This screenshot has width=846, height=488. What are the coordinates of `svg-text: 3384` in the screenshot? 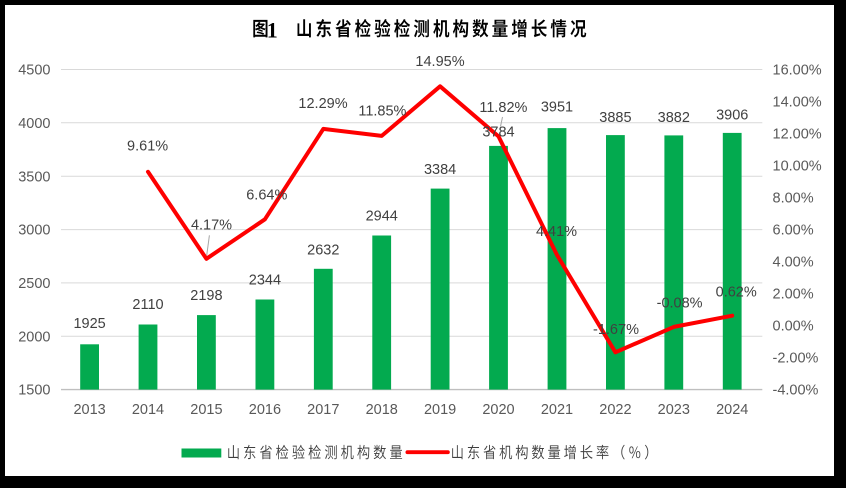 It's located at (440, 170).